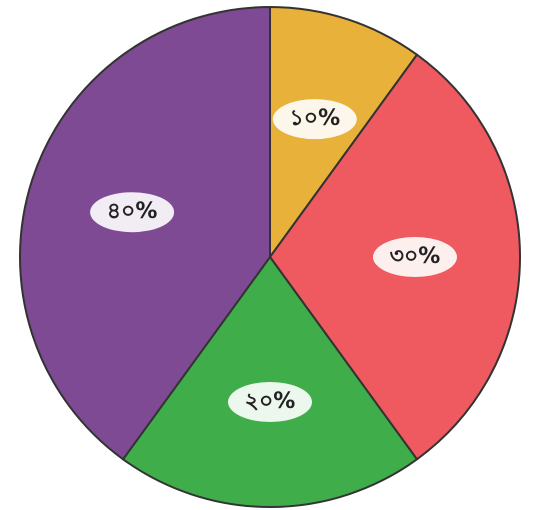 Image resolution: width=537 pixels, height=510 pixels. I want to click on data-label: ৩০%, so click(415, 256).